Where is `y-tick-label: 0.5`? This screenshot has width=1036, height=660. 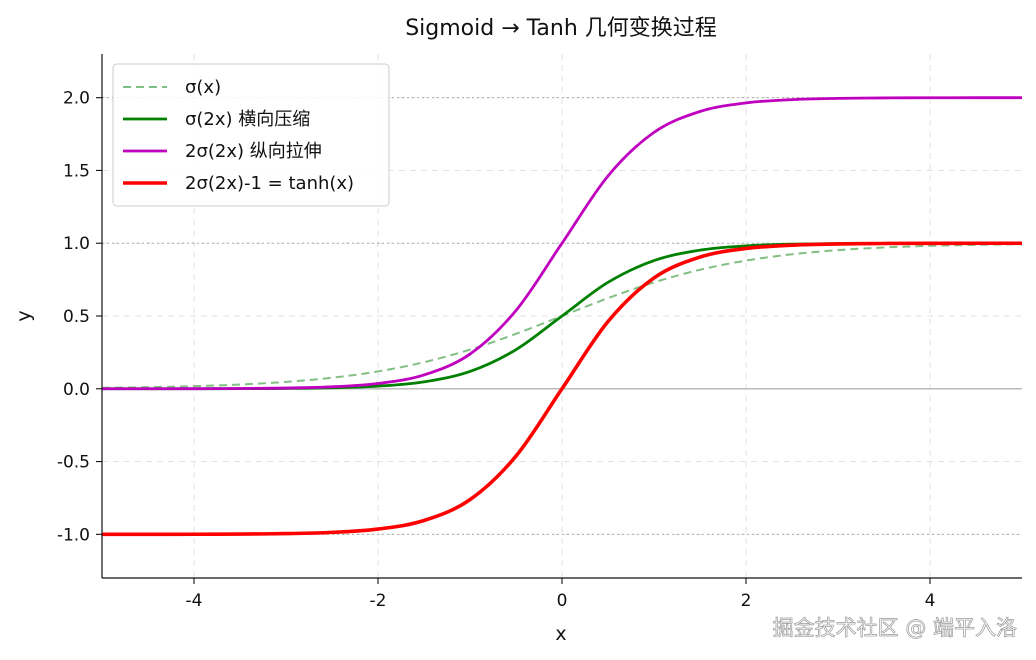
y-tick-label: 0.5 is located at coordinates (76, 317).